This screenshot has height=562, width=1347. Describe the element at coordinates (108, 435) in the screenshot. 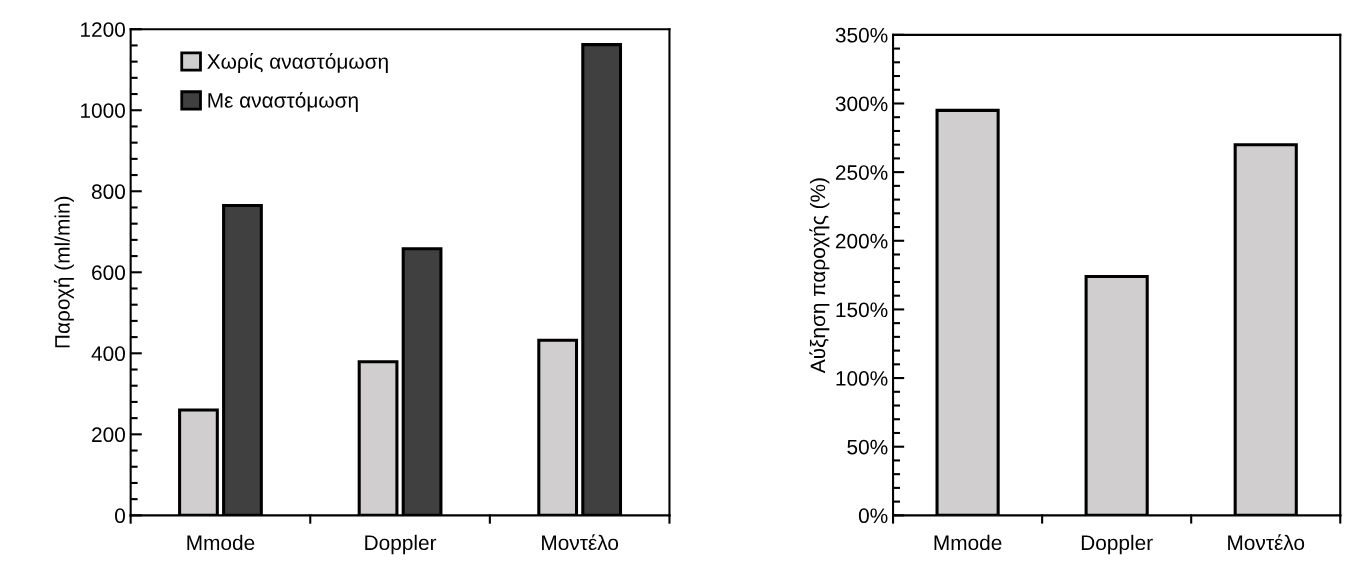

I see `y-tick-label: 200` at that location.